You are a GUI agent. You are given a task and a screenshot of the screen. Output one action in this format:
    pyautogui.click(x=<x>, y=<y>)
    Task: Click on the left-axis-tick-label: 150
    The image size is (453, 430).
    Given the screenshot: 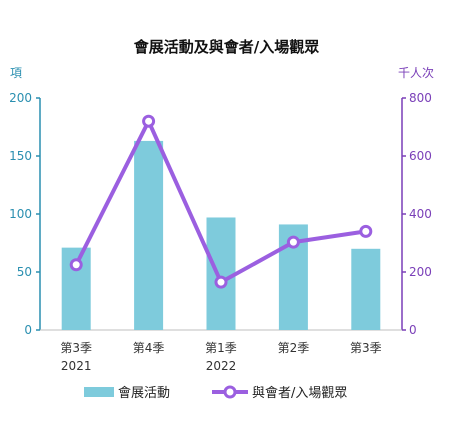 What is the action you would take?
    pyautogui.click(x=20, y=156)
    